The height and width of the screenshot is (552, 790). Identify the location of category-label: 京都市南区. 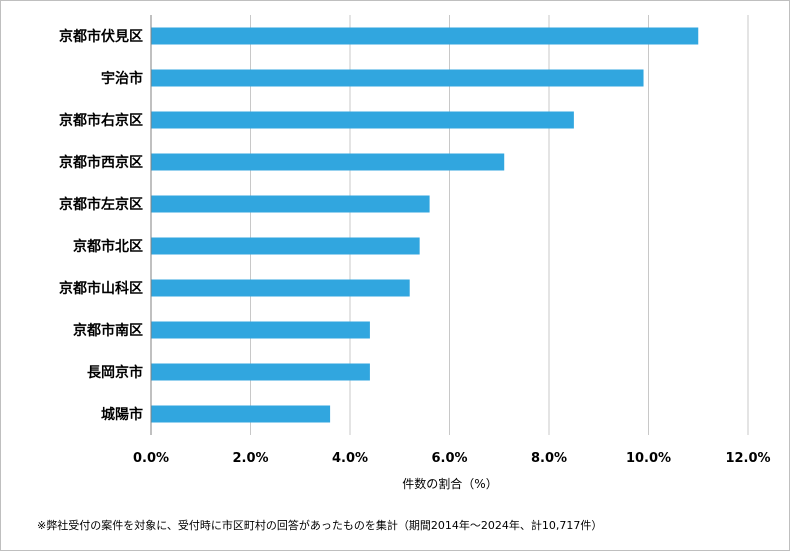
(108, 330).